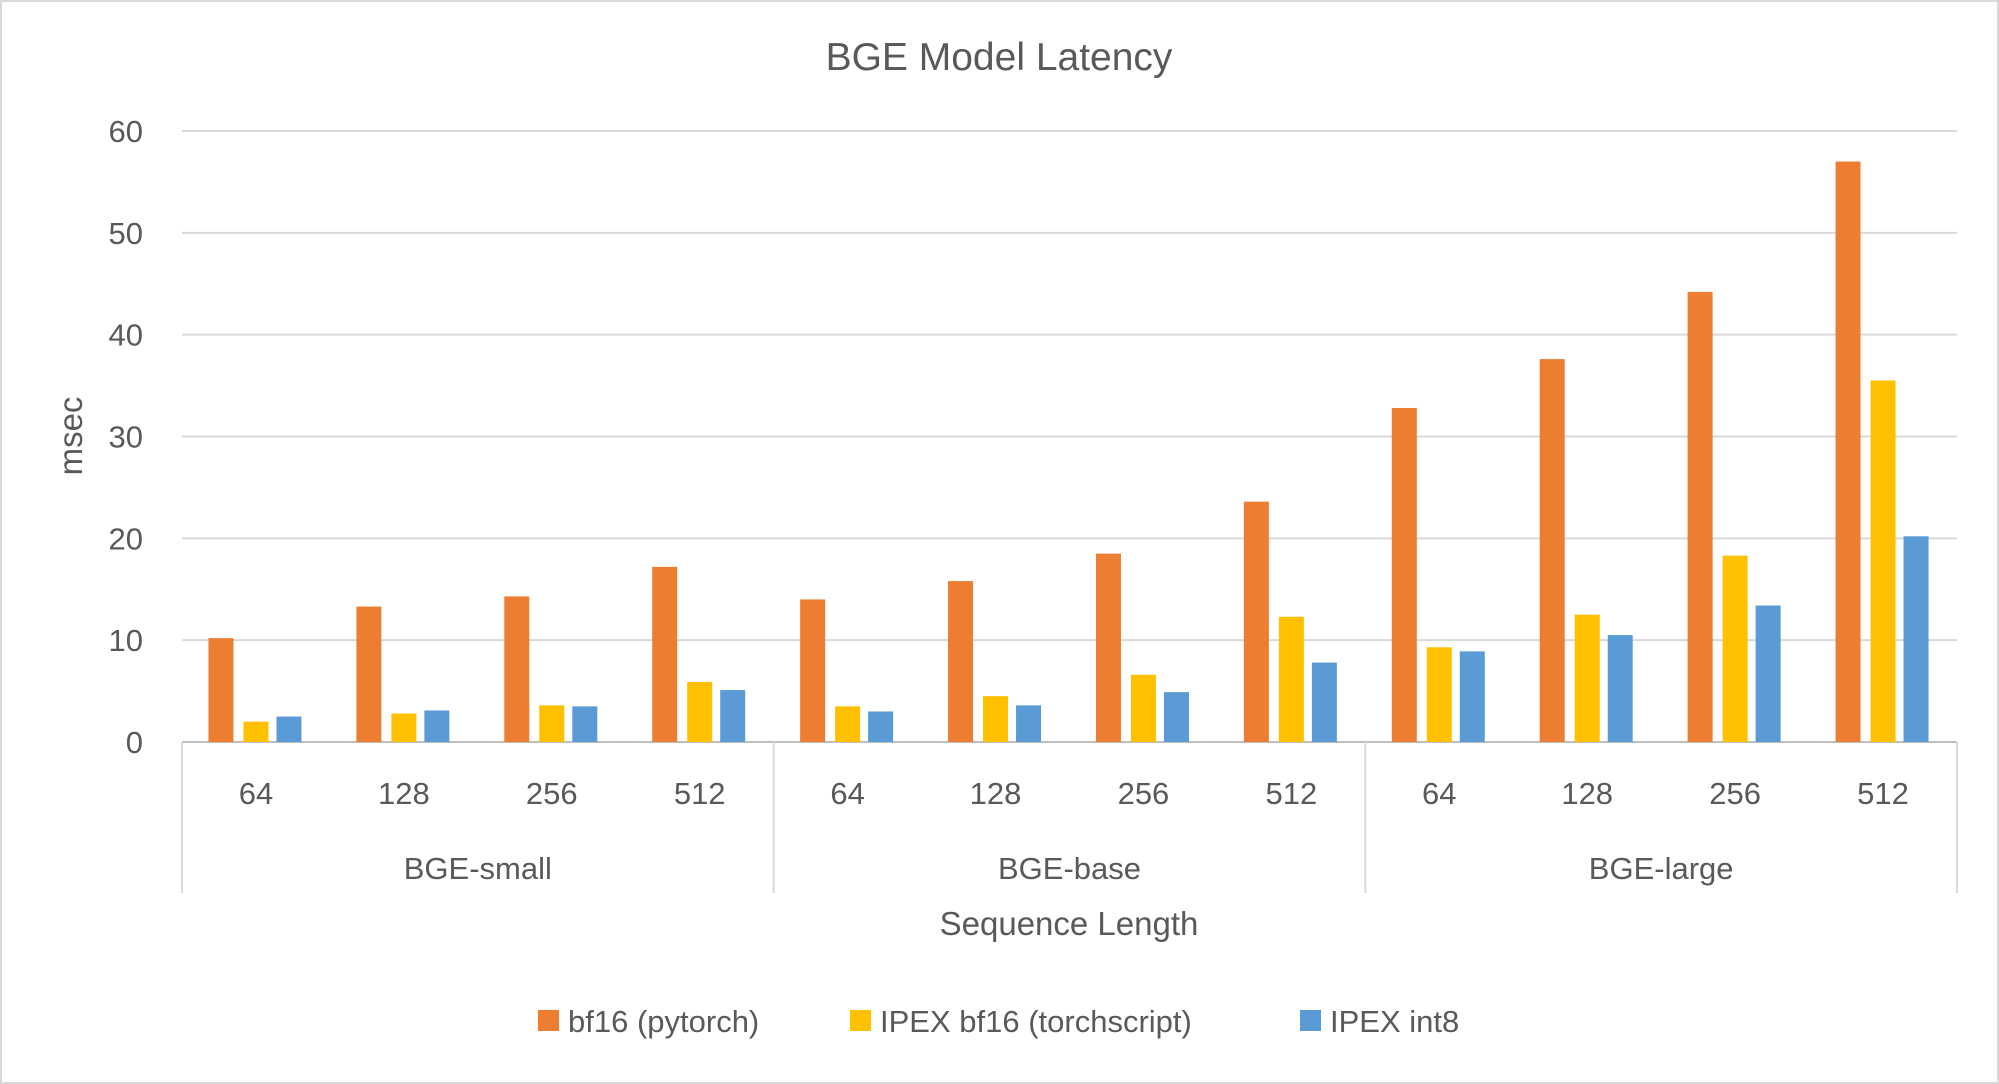  I want to click on legend-label: bf16 (pytorch), so click(663, 1021).